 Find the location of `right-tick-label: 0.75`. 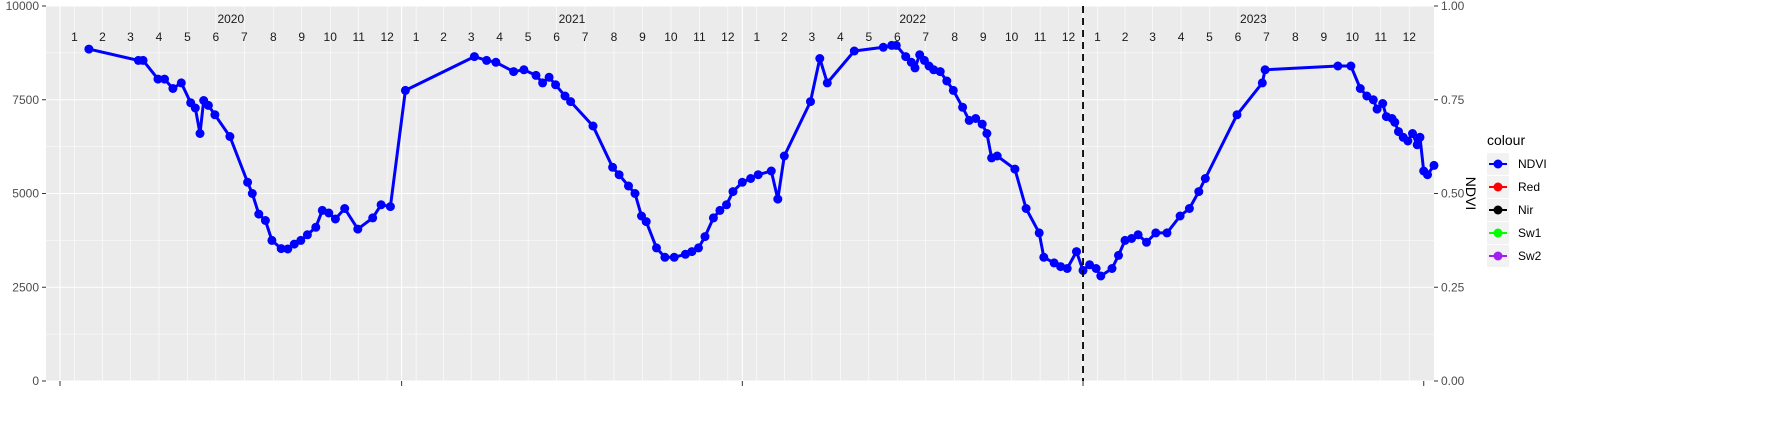

right-tick-label: 0.75 is located at coordinates (1453, 100).